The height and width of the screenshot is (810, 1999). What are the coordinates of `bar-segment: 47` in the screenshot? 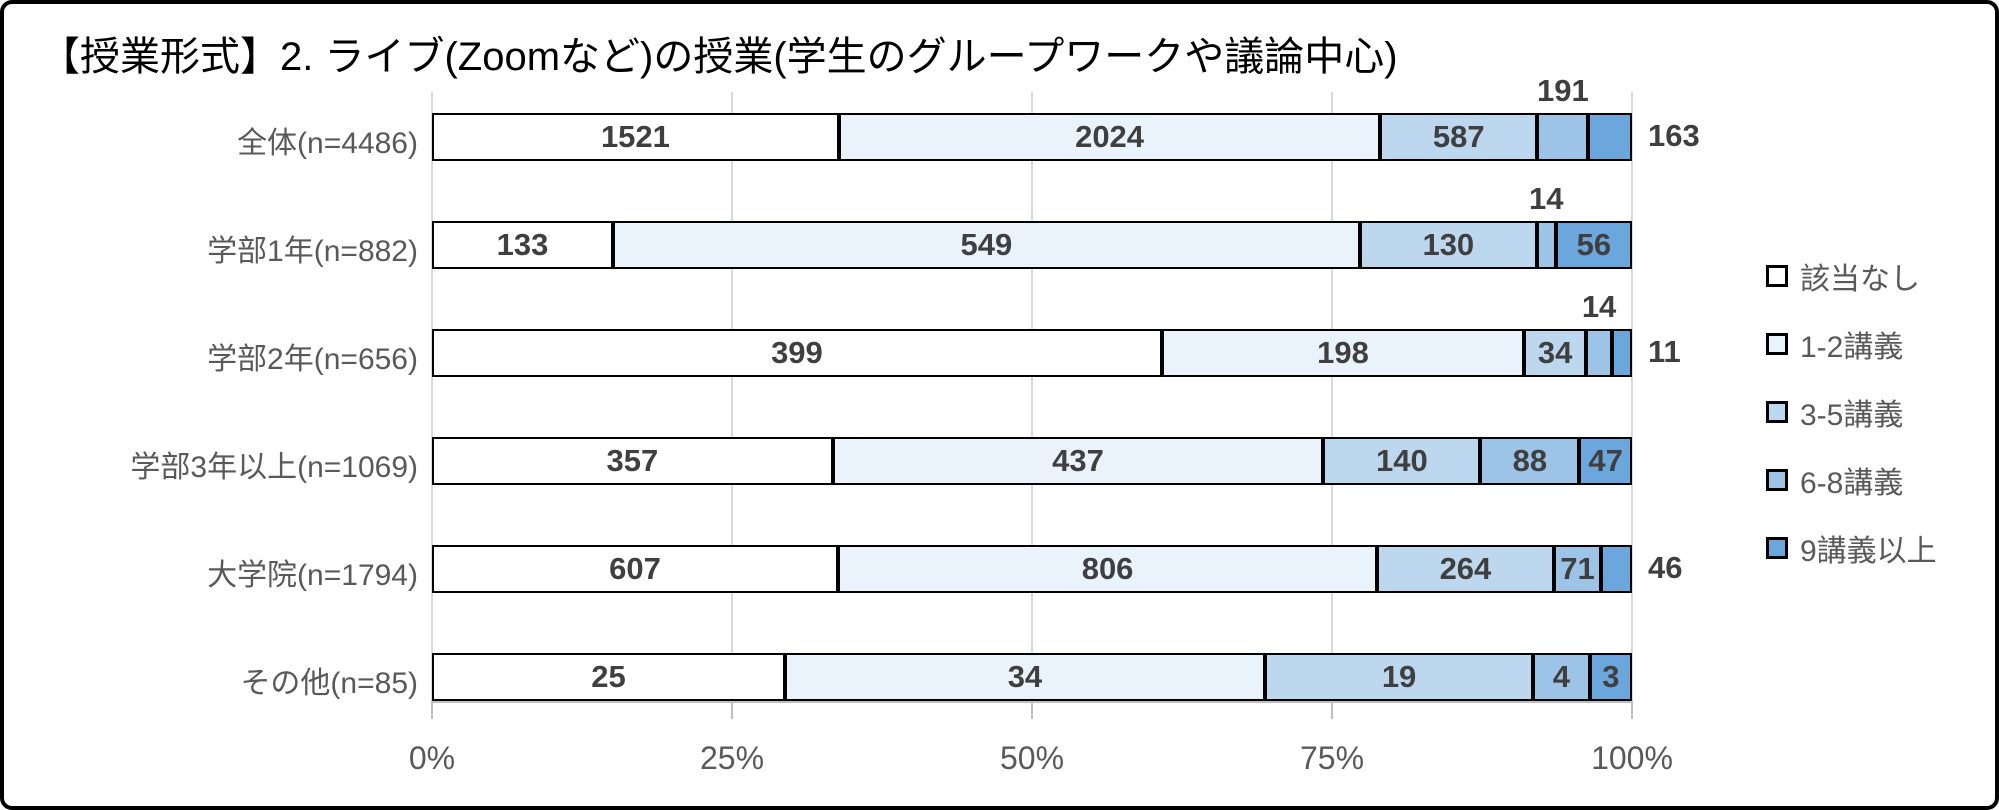 It's located at (1605, 461).